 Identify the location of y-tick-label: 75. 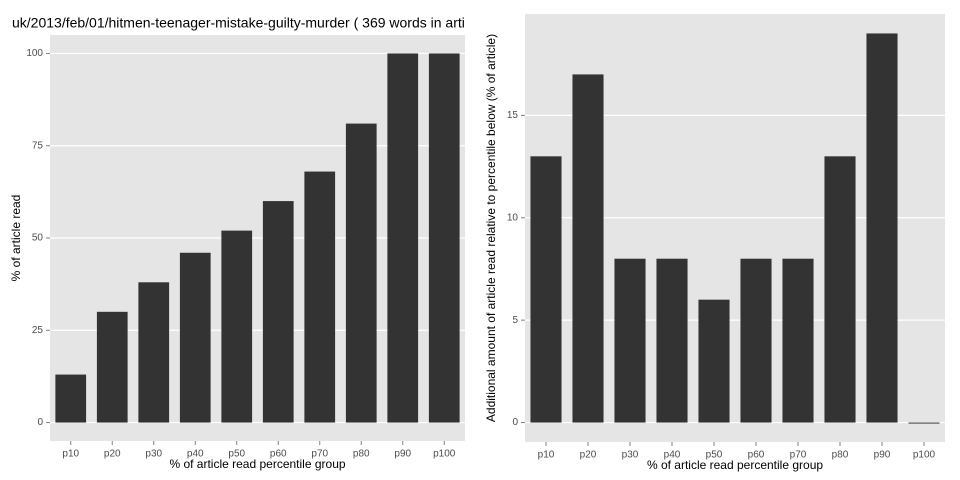
(38, 145).